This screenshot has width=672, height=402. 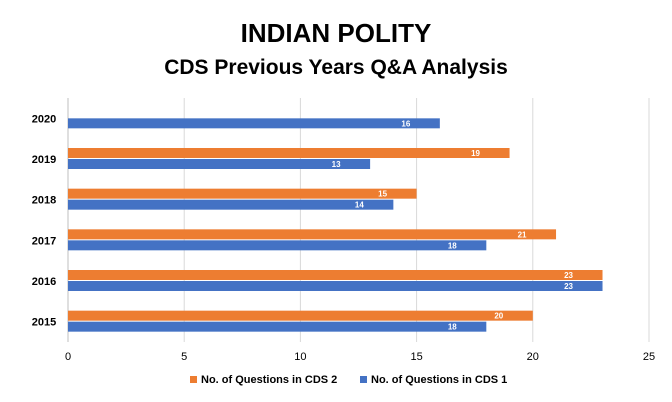 What do you see at coordinates (475, 153) in the screenshot?
I see `bar-value-label: 19` at bounding box center [475, 153].